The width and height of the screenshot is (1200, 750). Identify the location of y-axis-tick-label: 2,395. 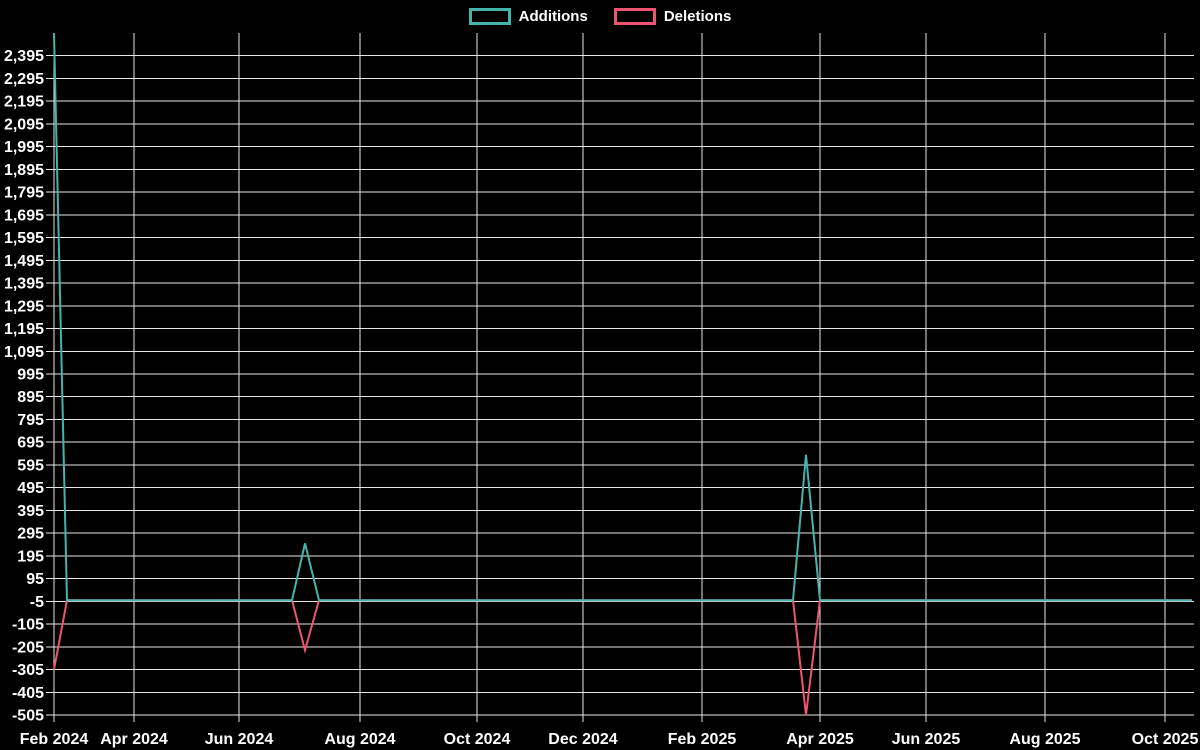
(24, 56).